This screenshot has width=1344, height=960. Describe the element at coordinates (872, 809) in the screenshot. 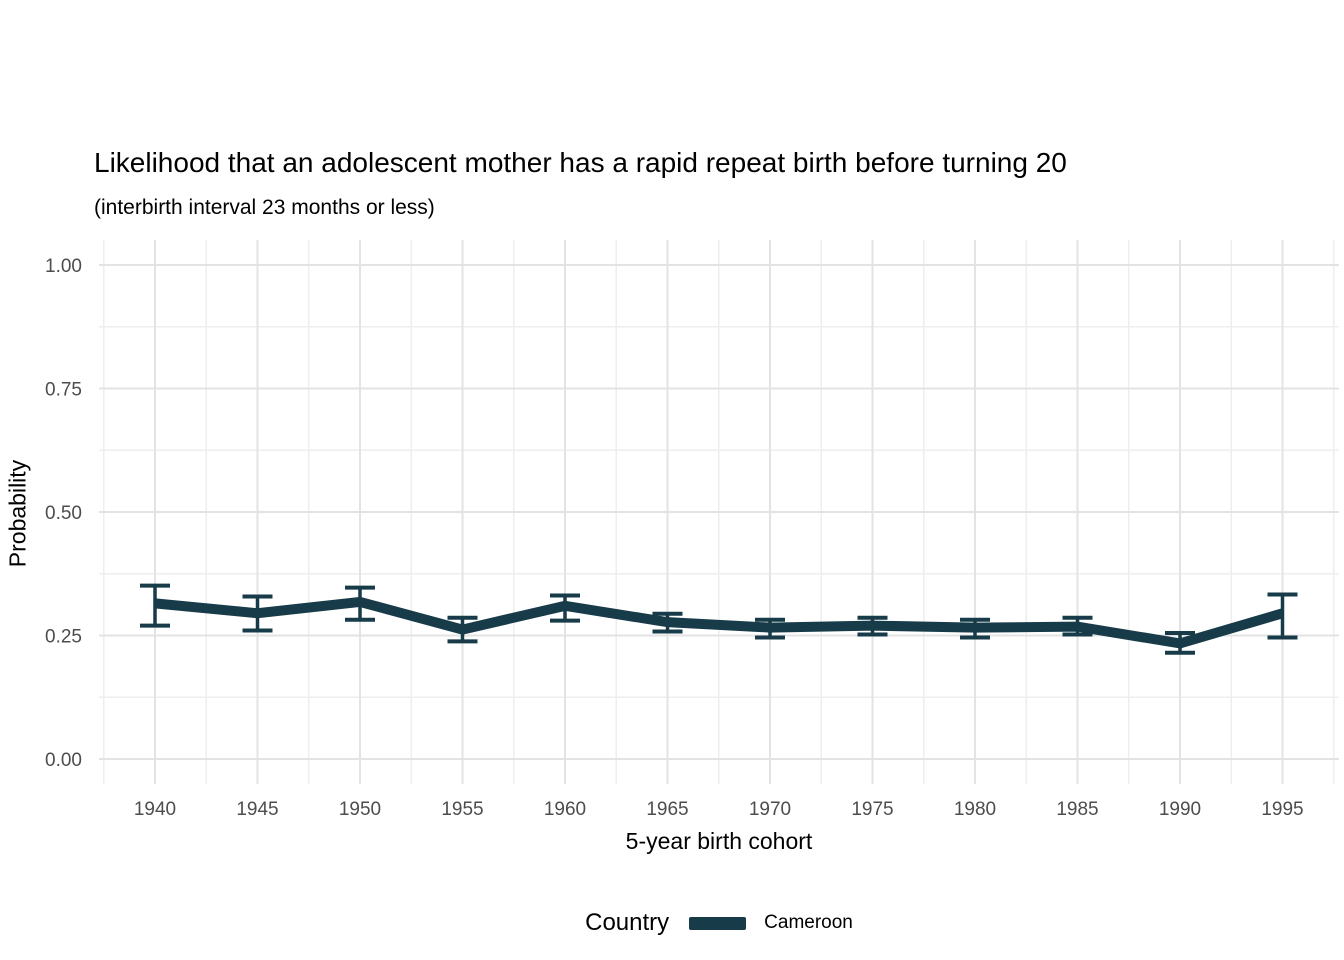

I see `x-tick-label: 1975` at that location.